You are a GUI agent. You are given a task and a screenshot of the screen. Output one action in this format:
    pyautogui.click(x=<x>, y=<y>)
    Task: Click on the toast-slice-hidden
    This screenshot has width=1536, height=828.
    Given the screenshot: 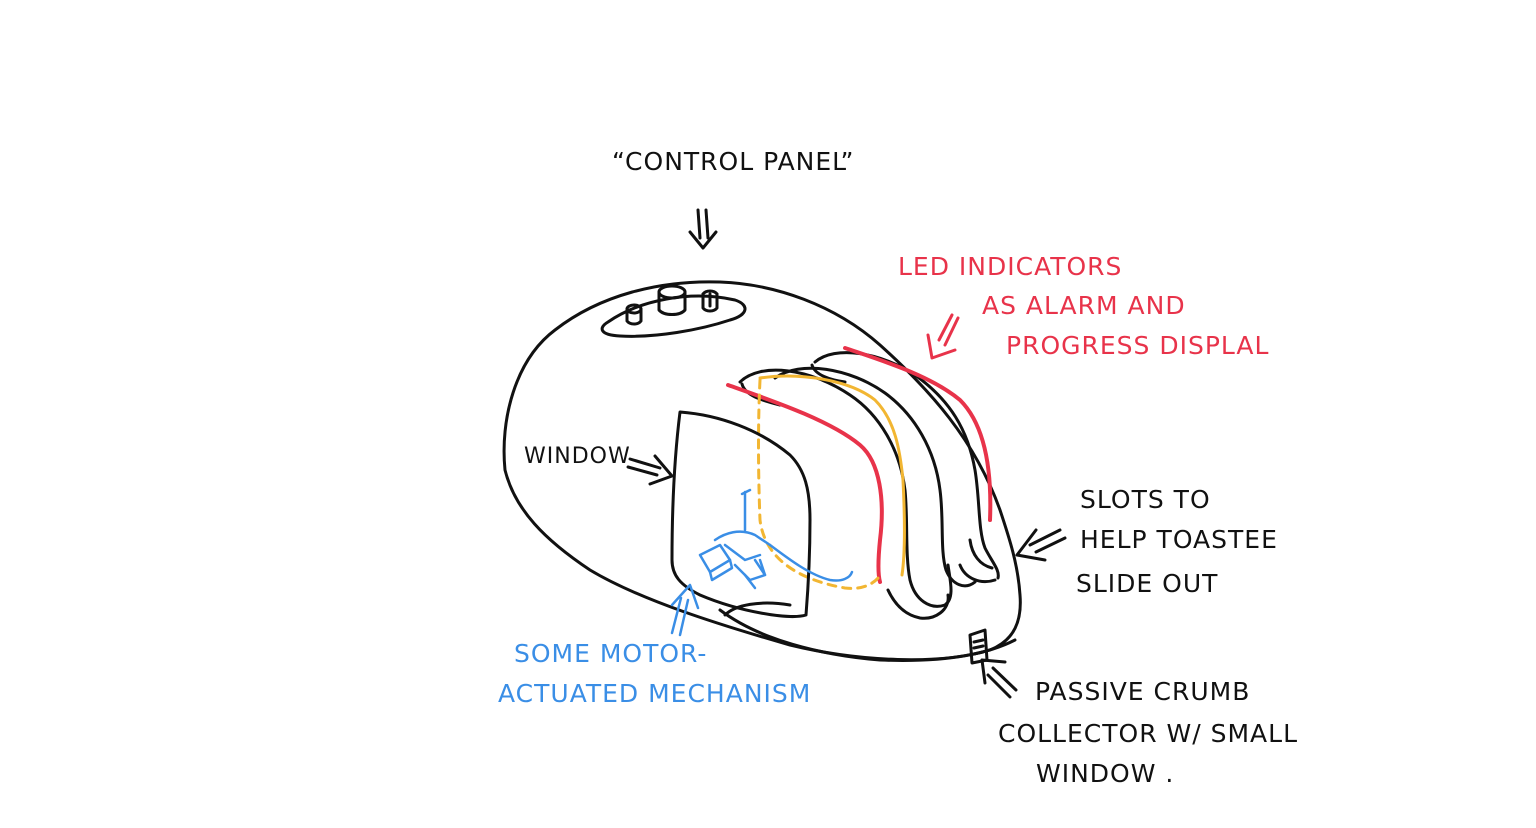 What is the action you would take?
    pyautogui.click(x=818, y=484)
    